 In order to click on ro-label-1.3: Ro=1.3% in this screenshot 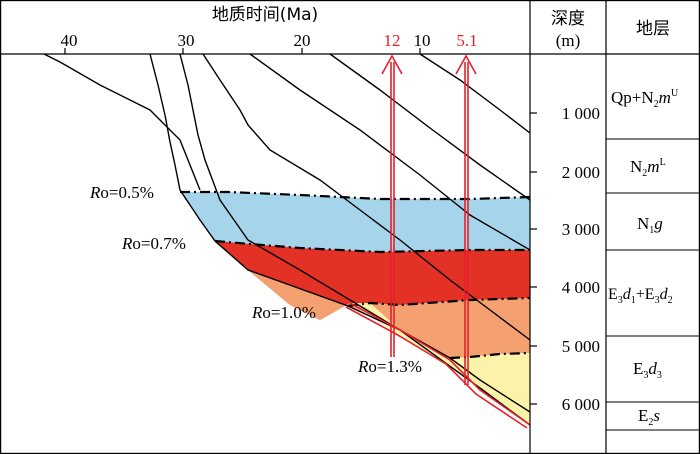, I will do `click(389, 366)`.